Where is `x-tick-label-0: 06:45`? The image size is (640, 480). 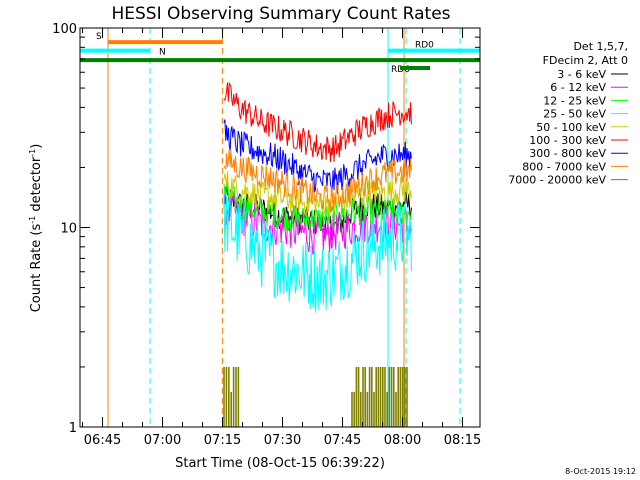 x-tick-label-0: 06:45 is located at coordinates (102, 440).